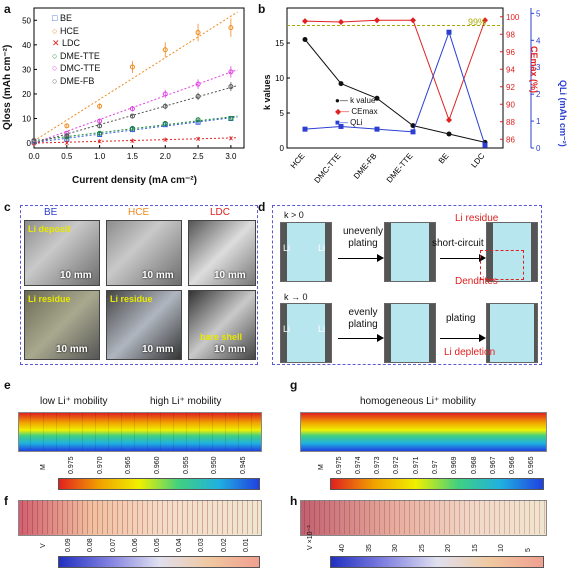  I want to click on colorbar-tick-label: 30, so click(396, 548).